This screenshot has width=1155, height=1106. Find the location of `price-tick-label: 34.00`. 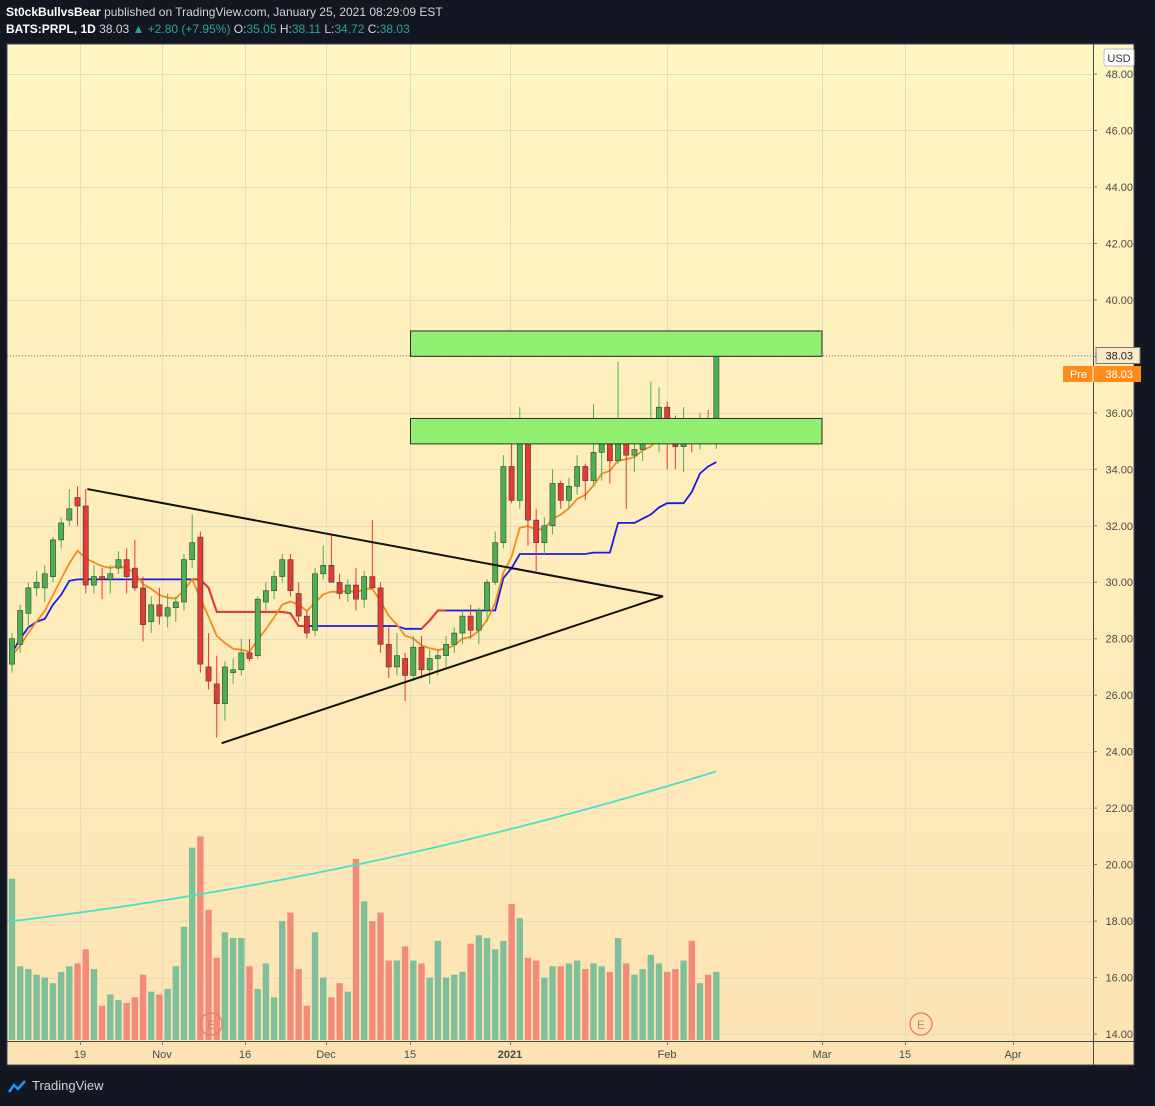

price-tick-label: 34.00 is located at coordinates (1119, 470).